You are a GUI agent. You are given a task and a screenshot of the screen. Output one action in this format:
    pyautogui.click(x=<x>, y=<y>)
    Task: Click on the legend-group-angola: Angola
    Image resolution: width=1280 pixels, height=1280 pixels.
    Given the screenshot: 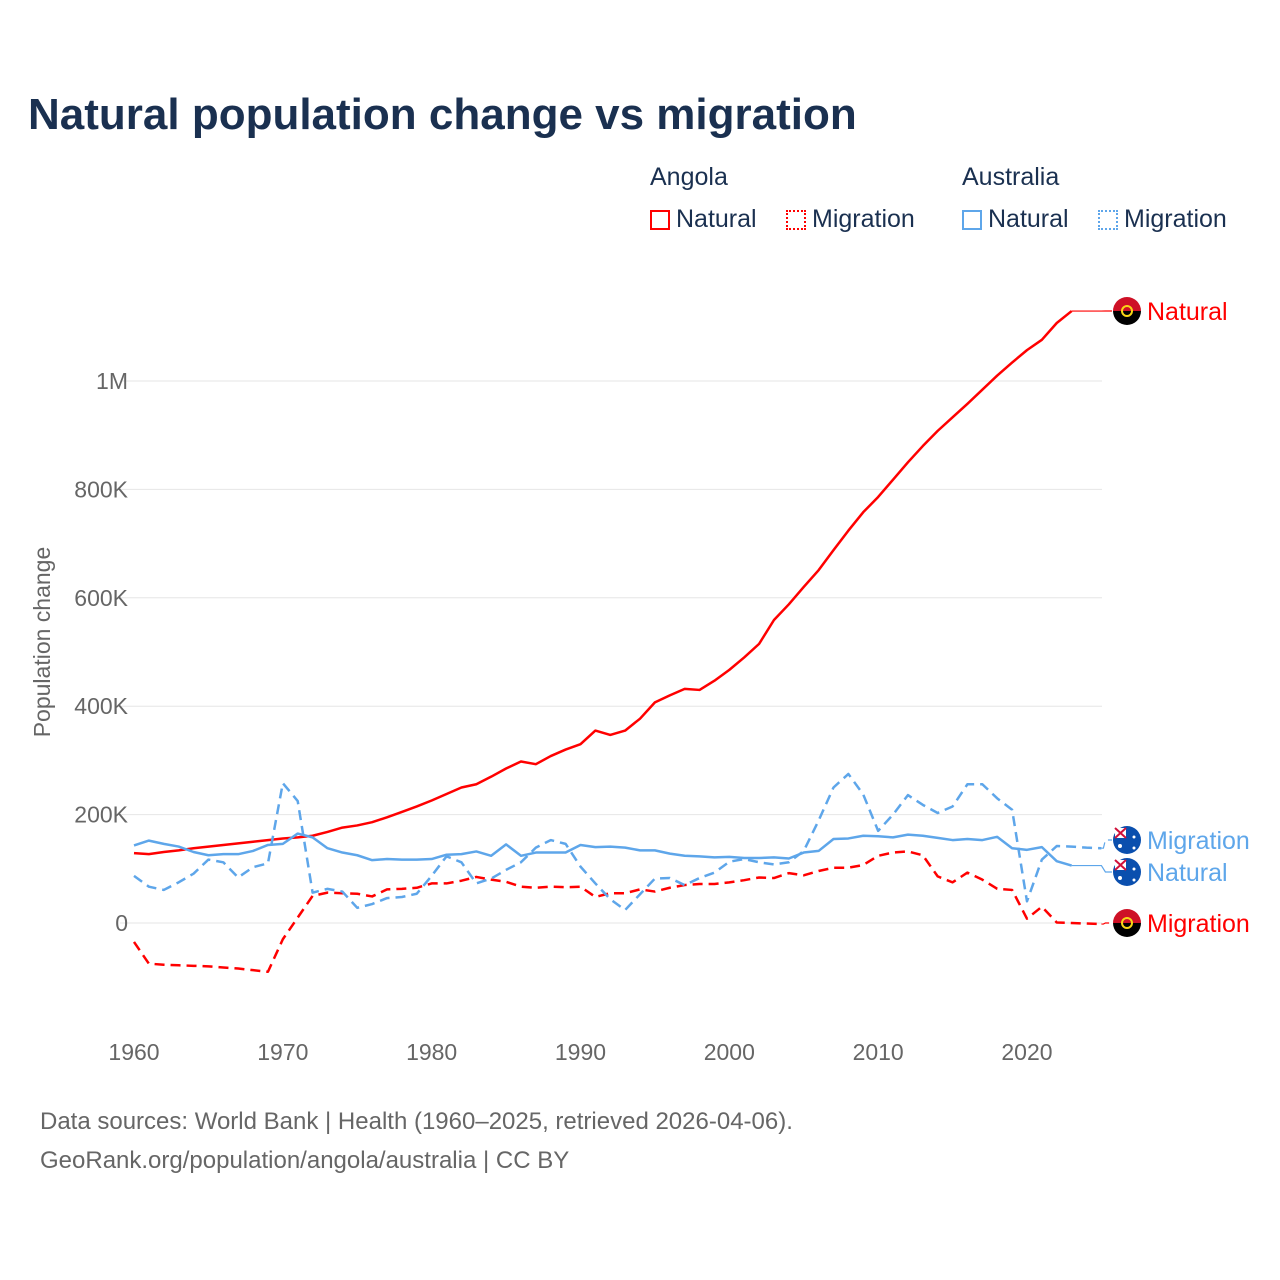 What is the action you would take?
    pyautogui.click(x=689, y=177)
    